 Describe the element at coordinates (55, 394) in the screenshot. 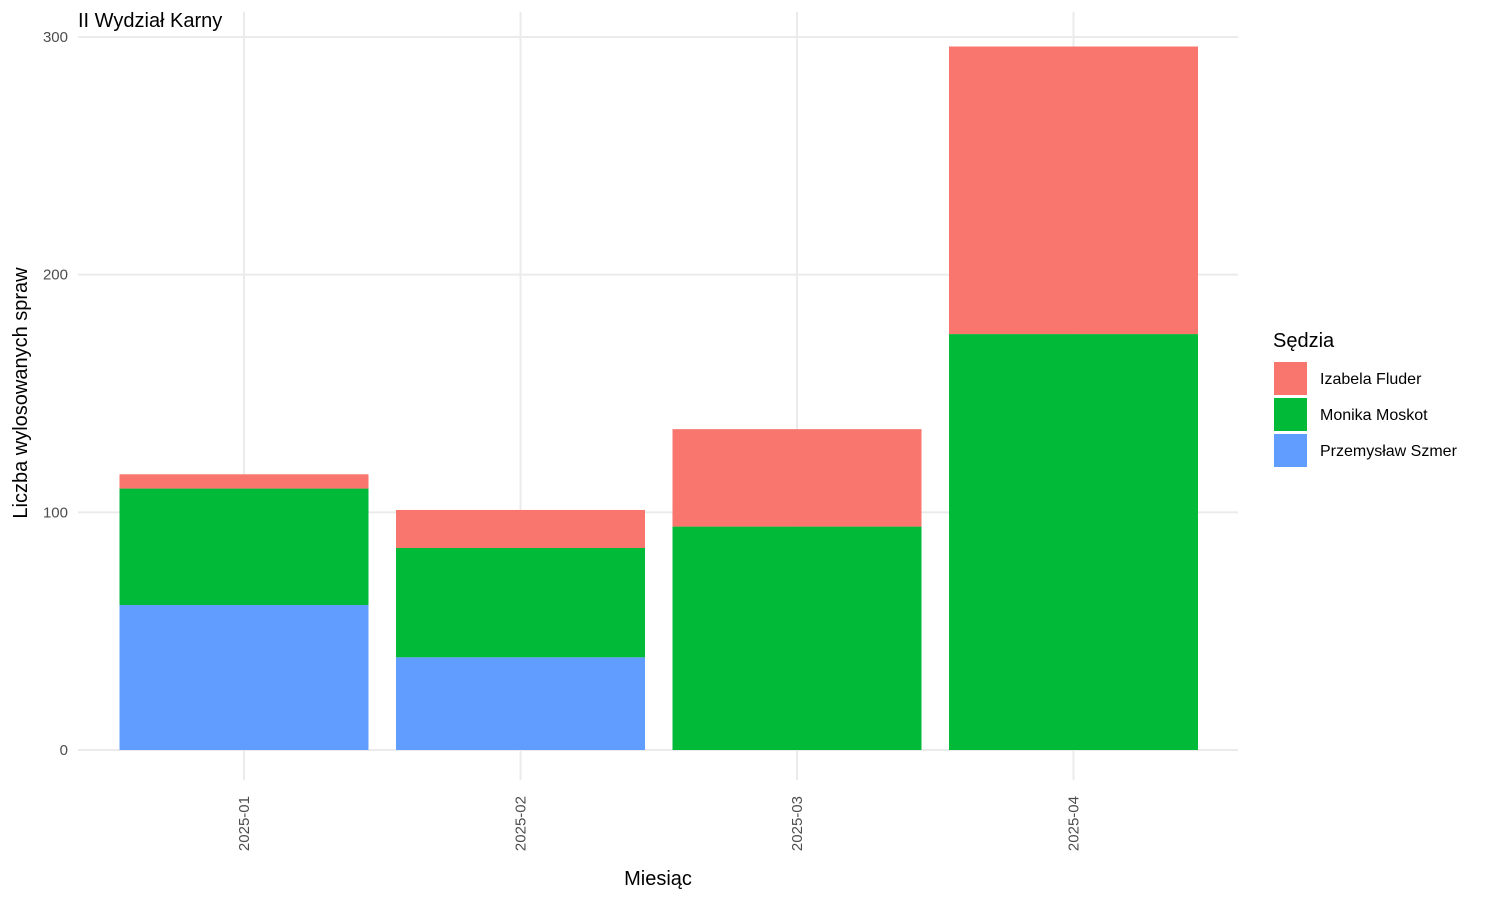

I see `y-axis-ticks: 0 100 200 300` at that location.